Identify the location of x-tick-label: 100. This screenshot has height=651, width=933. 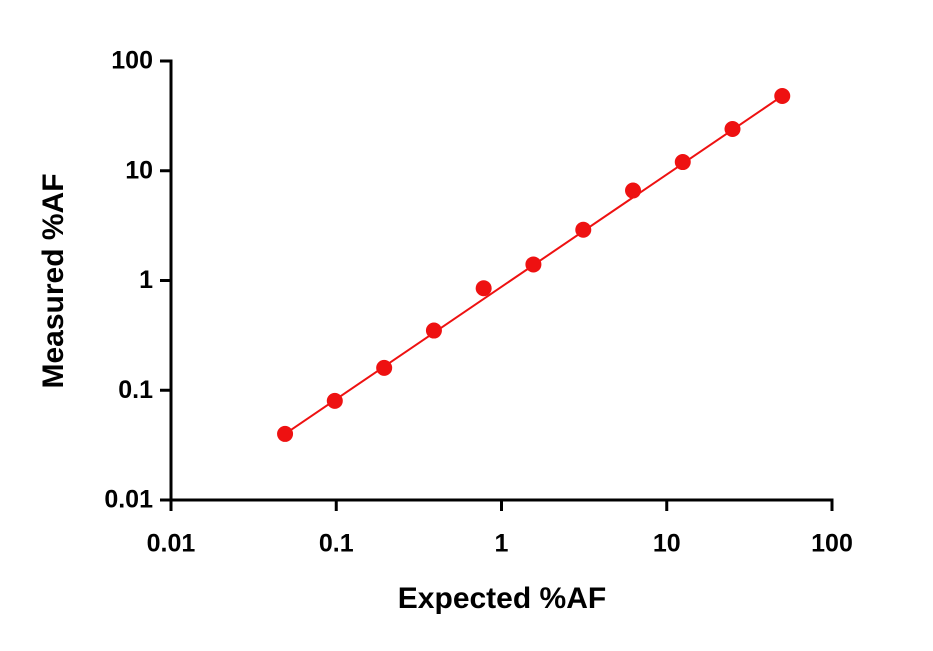
(832, 544).